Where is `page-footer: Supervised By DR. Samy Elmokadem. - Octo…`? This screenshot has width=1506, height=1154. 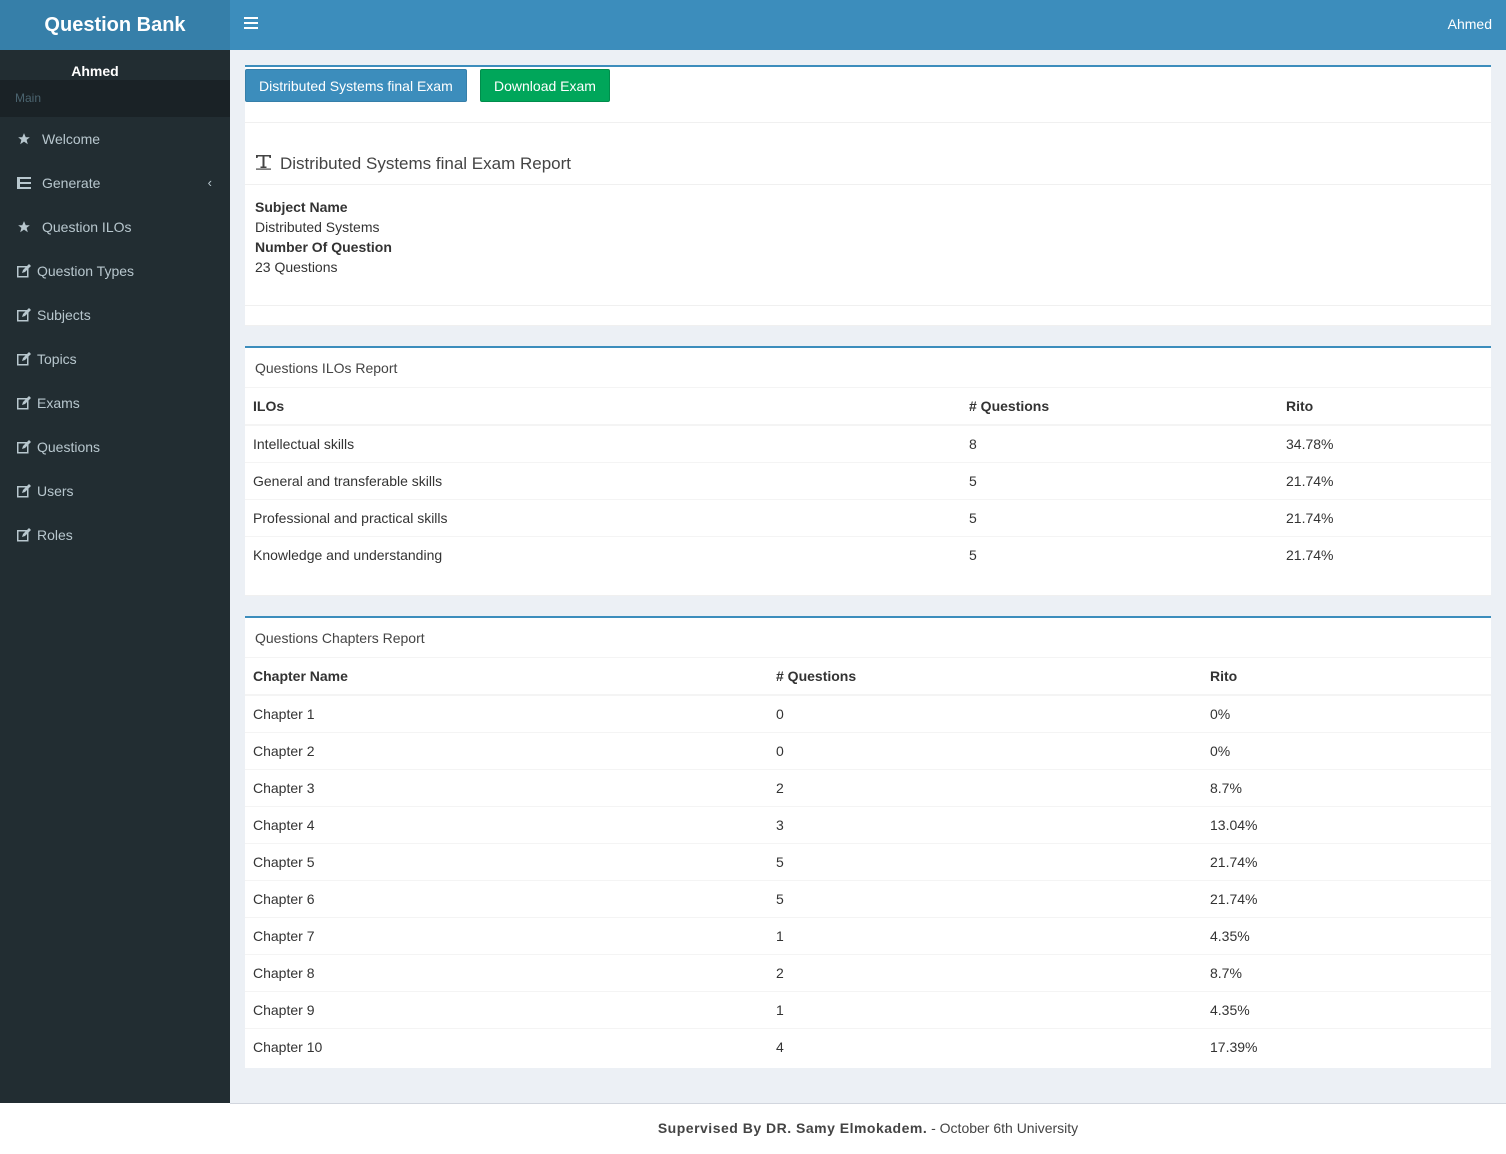 page-footer: Supervised By DR. Samy Elmokadem. - Octo… is located at coordinates (868, 1128).